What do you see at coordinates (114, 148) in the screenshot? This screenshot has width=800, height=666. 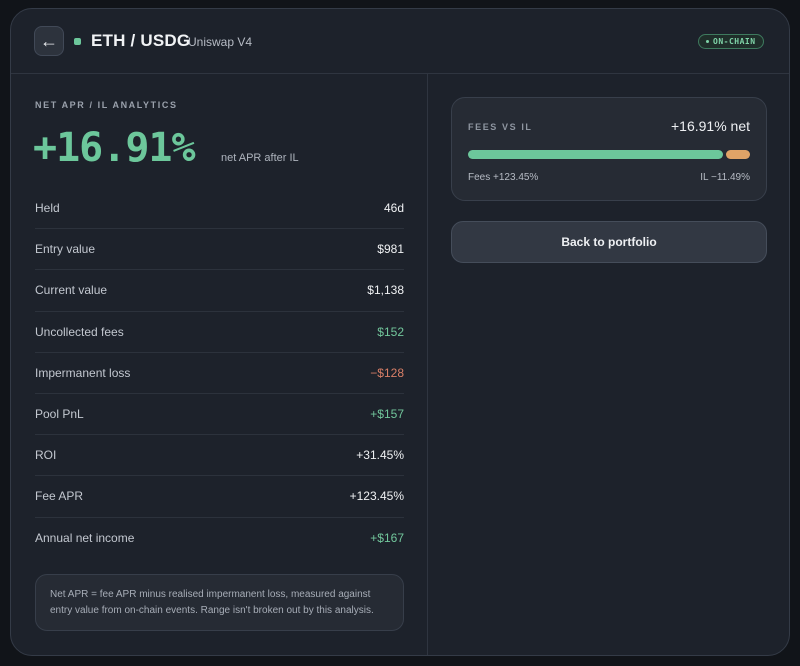 I see `net-apr-value: +16.91%` at bounding box center [114, 148].